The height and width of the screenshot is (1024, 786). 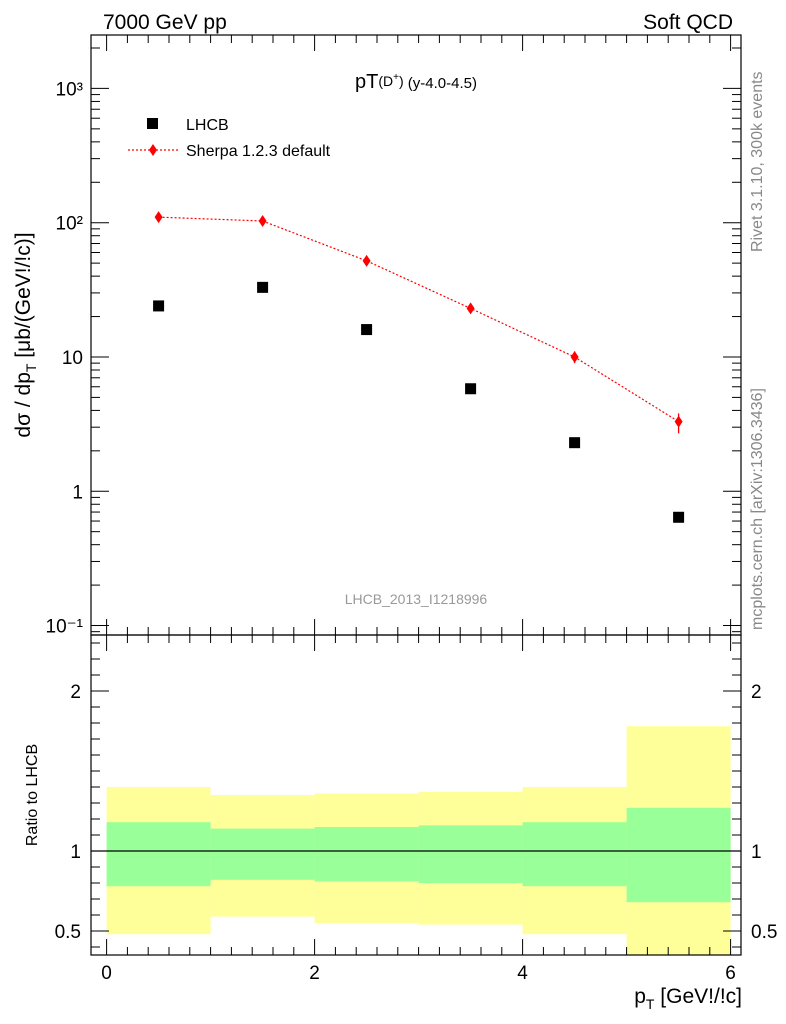 I want to click on ratio-y-tick-label-right: 2, so click(x=756, y=692).